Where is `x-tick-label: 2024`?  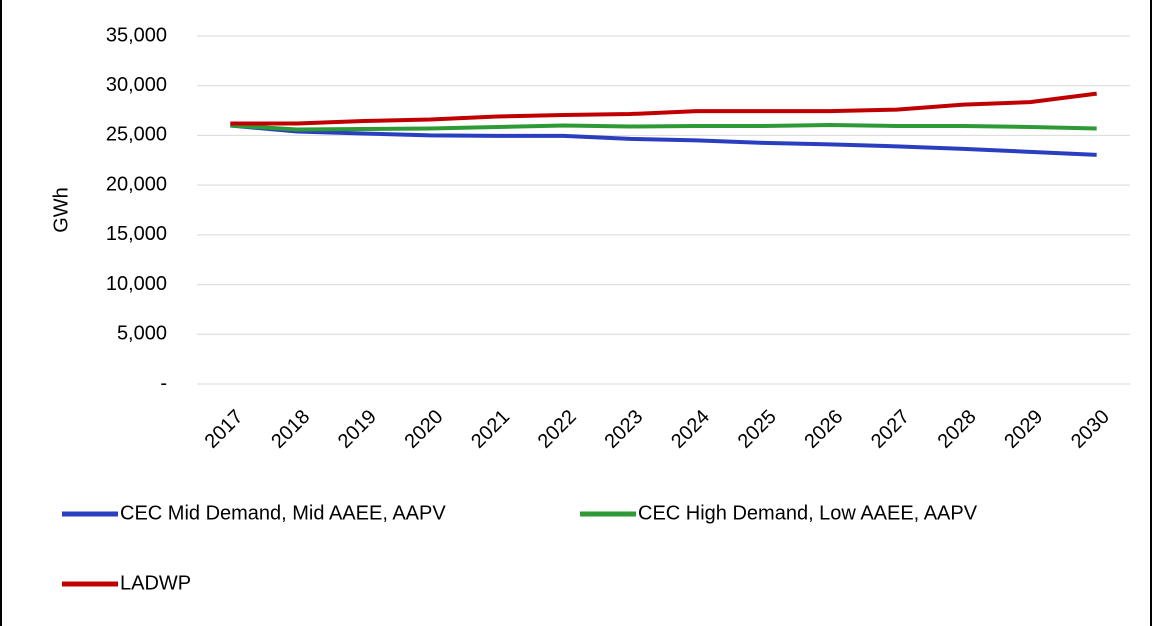
x-tick-label: 2024 is located at coordinates (690, 429).